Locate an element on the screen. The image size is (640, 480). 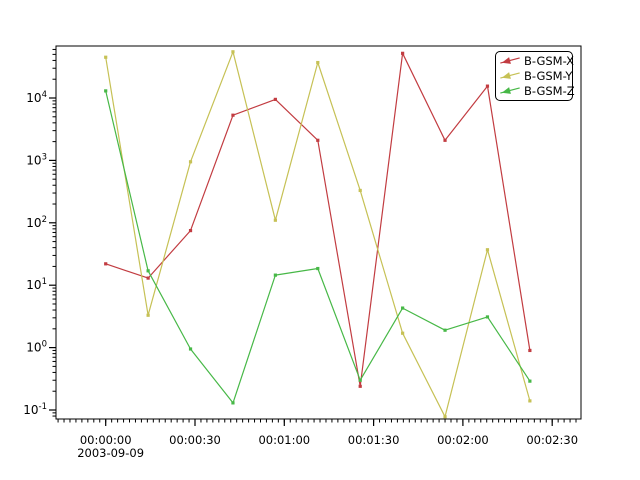
x-tick-label: 00:01:00 is located at coordinates (284, 440).